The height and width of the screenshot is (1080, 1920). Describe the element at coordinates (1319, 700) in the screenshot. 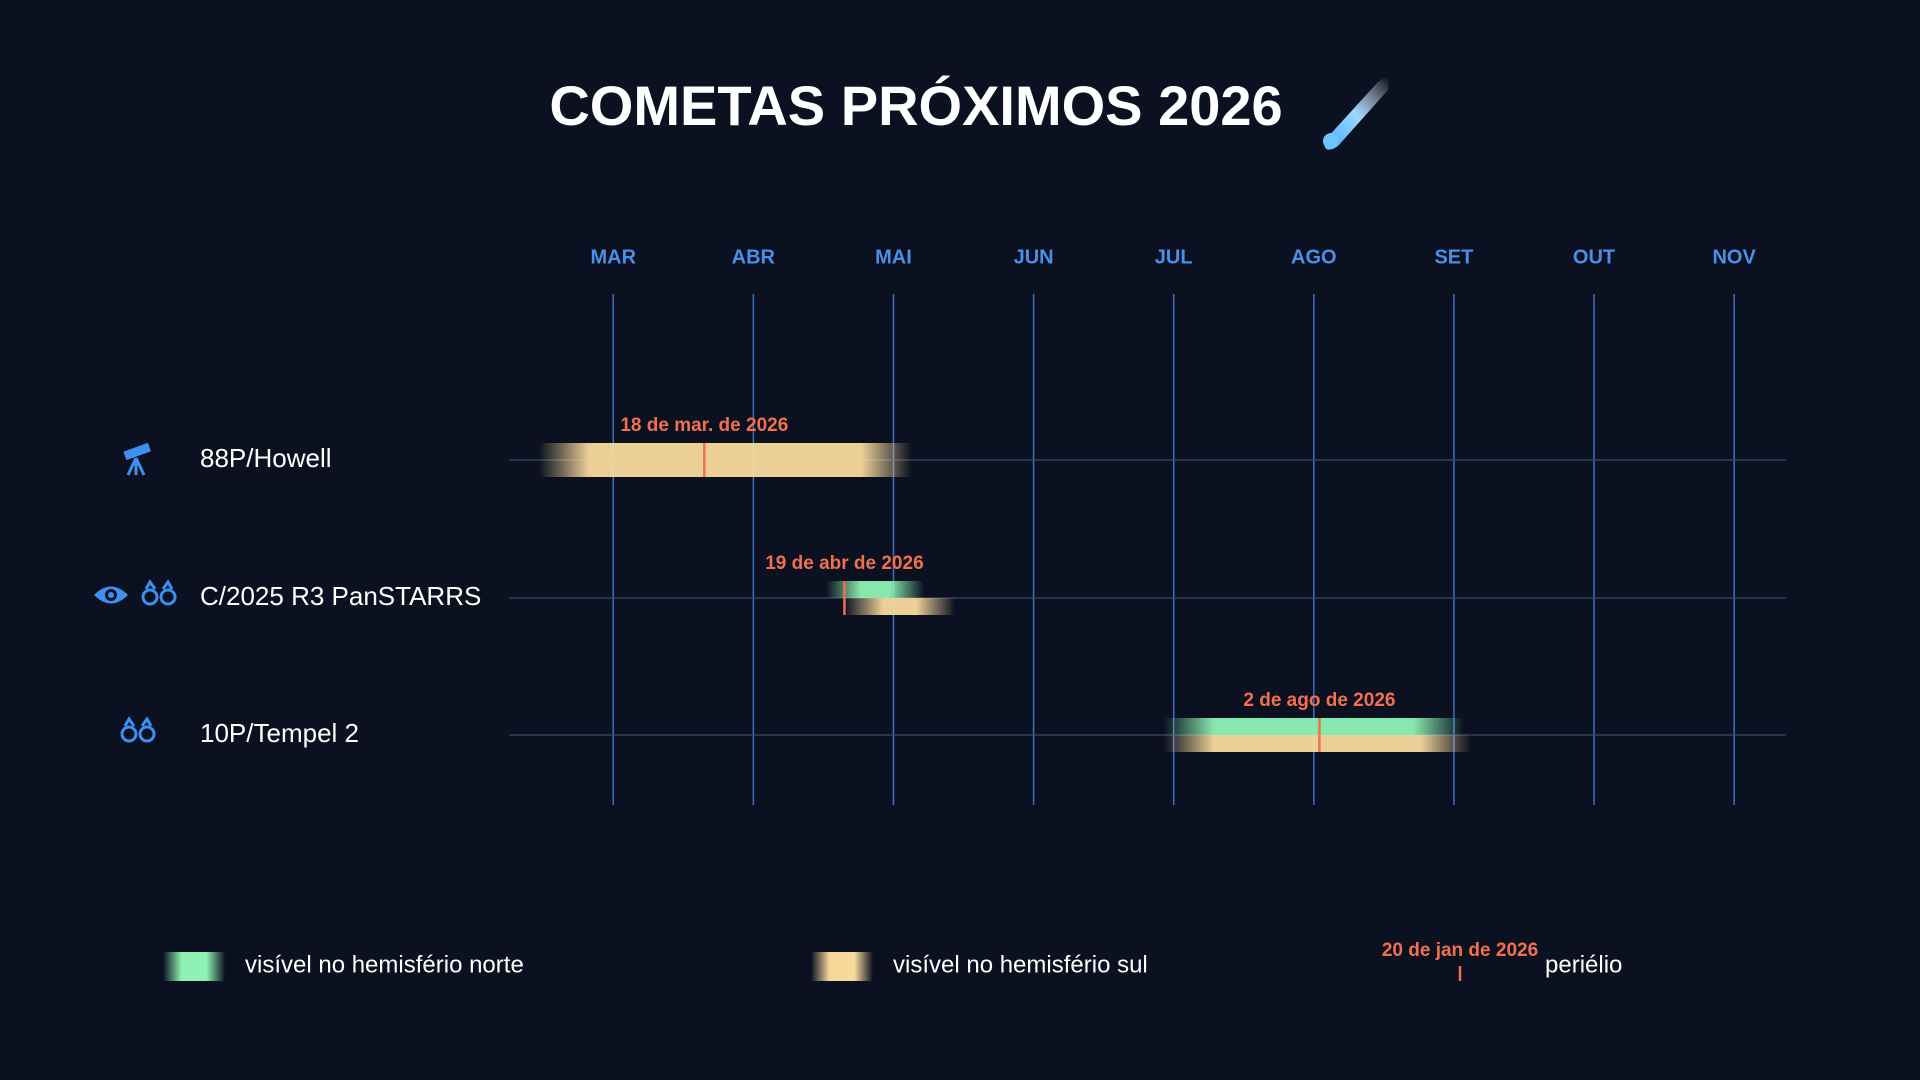

I see `perihelion-label: 2 de ago de 2026` at that location.